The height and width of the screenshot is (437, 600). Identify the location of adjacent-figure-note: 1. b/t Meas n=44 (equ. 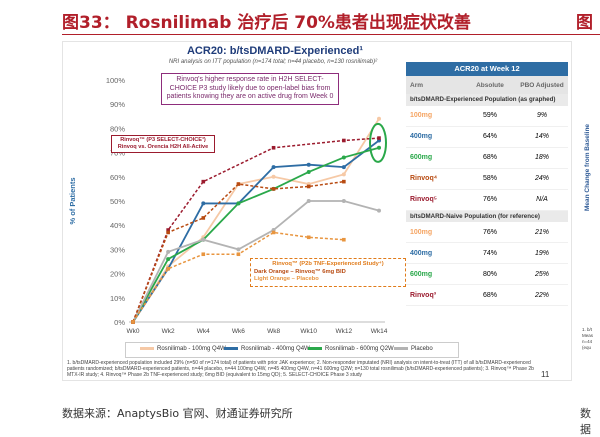
(587, 339).